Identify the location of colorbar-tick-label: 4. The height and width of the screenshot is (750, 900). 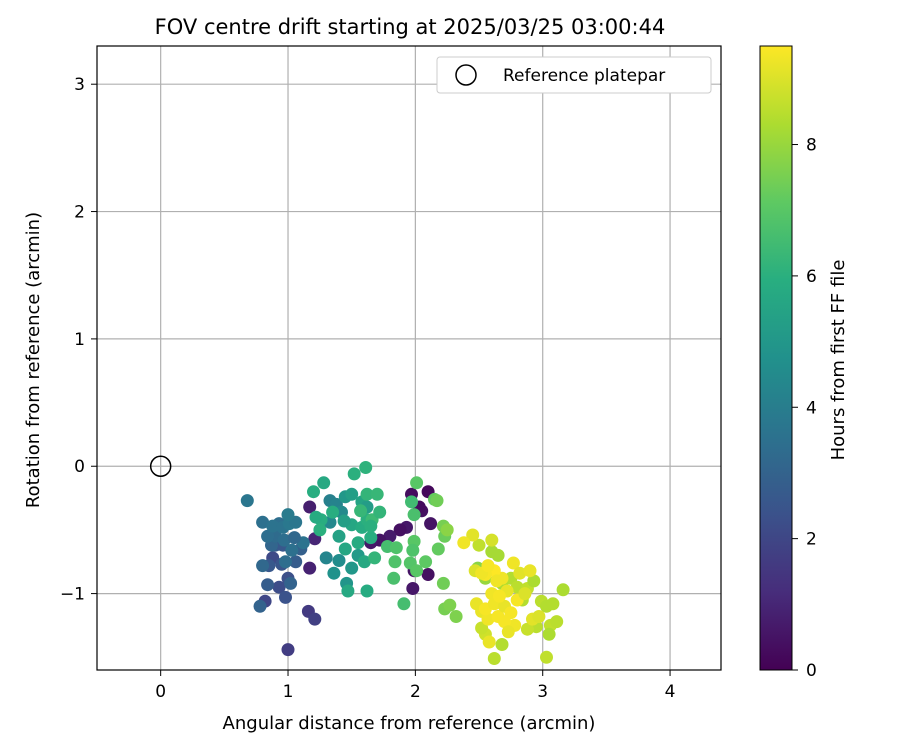
(811, 408).